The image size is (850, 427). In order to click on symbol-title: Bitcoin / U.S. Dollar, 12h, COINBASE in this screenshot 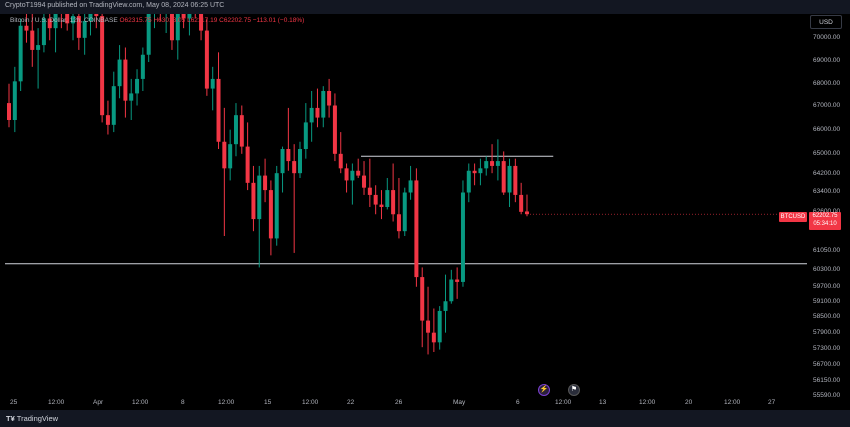, I will do `click(64, 20)`.